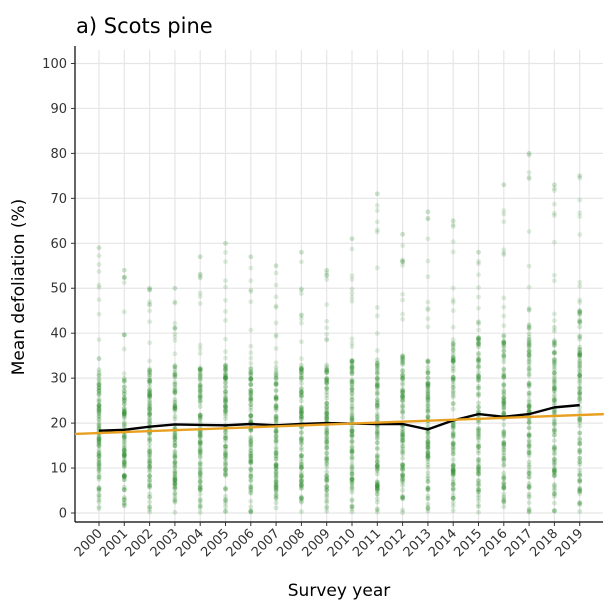  What do you see at coordinates (339, 419) in the screenshot?
I see `series-lines` at bounding box center [339, 419].